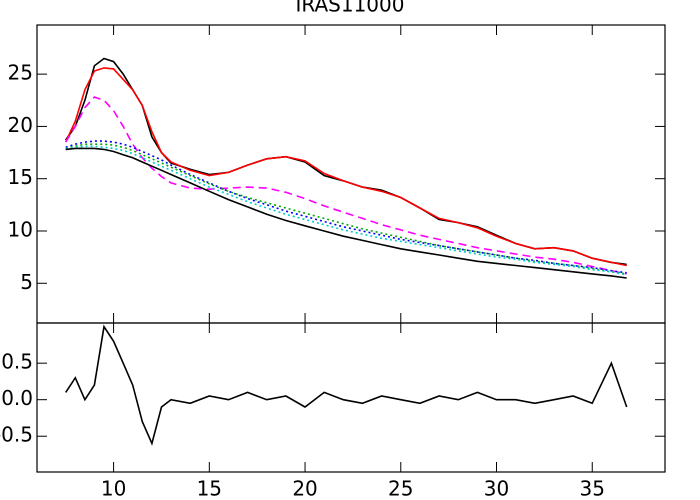 The width and height of the screenshot is (700, 500). Describe the element at coordinates (20, 229) in the screenshot. I see `y-tick-label: 10` at that location.